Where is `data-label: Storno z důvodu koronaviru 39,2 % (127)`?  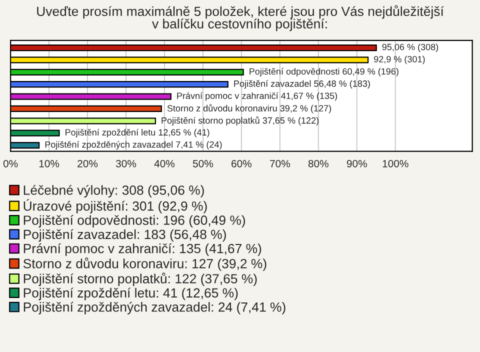 data-label: Storno z důvodu koronaviru 39,2 % (127) is located at coordinates (249, 109).